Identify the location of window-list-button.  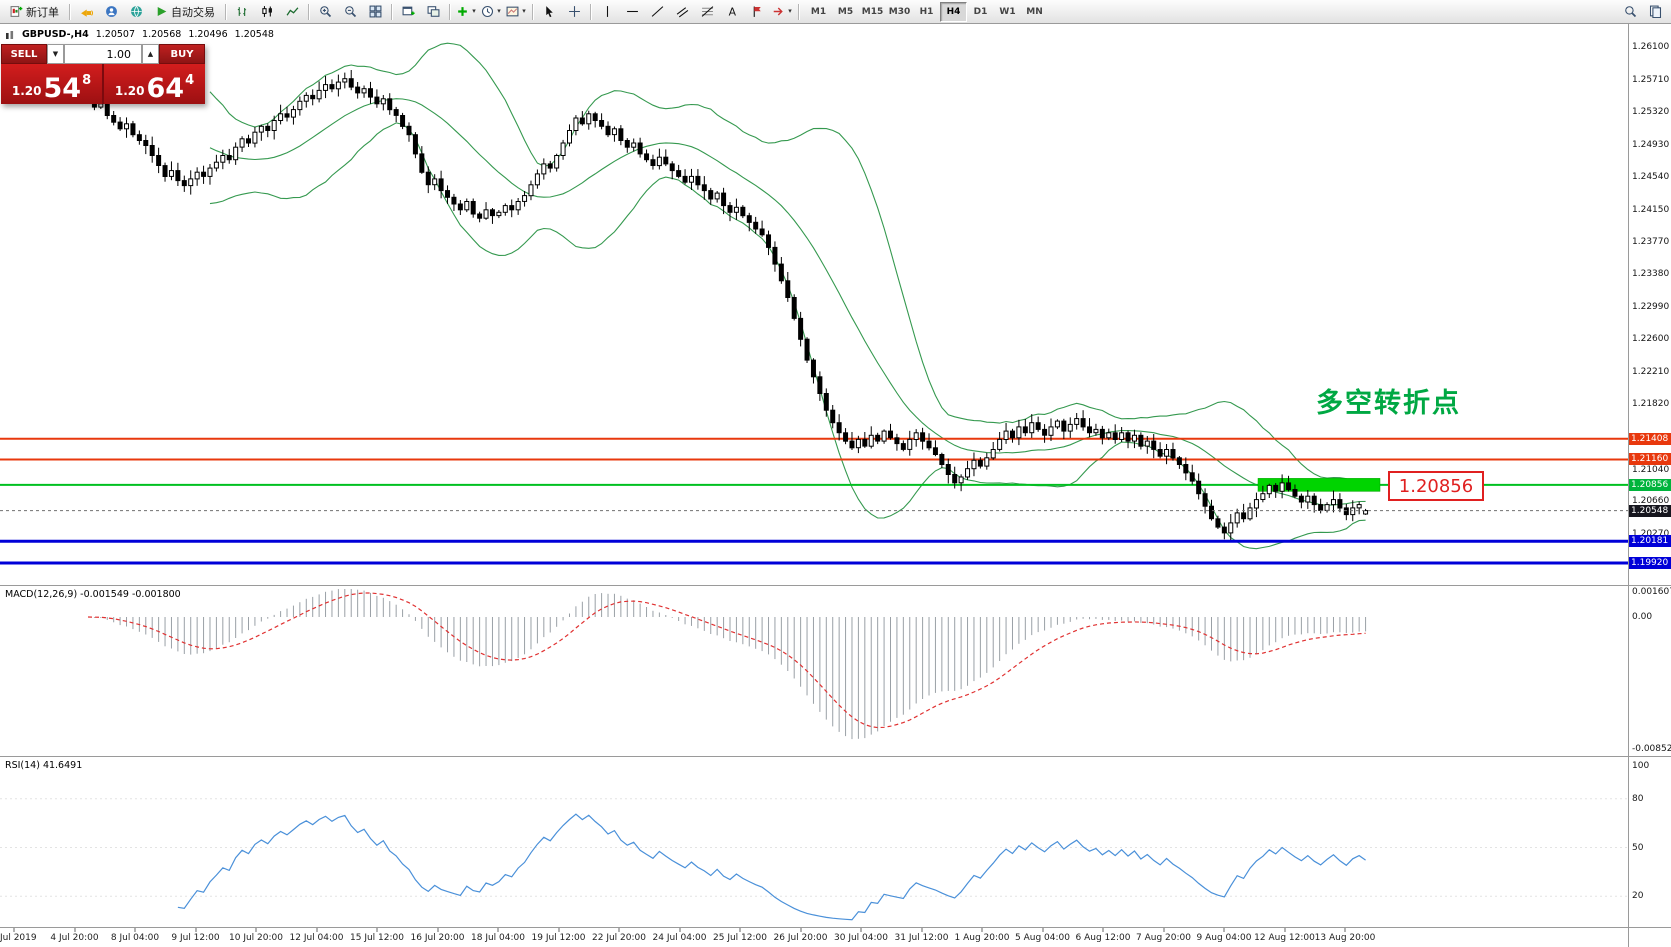
(433, 12).